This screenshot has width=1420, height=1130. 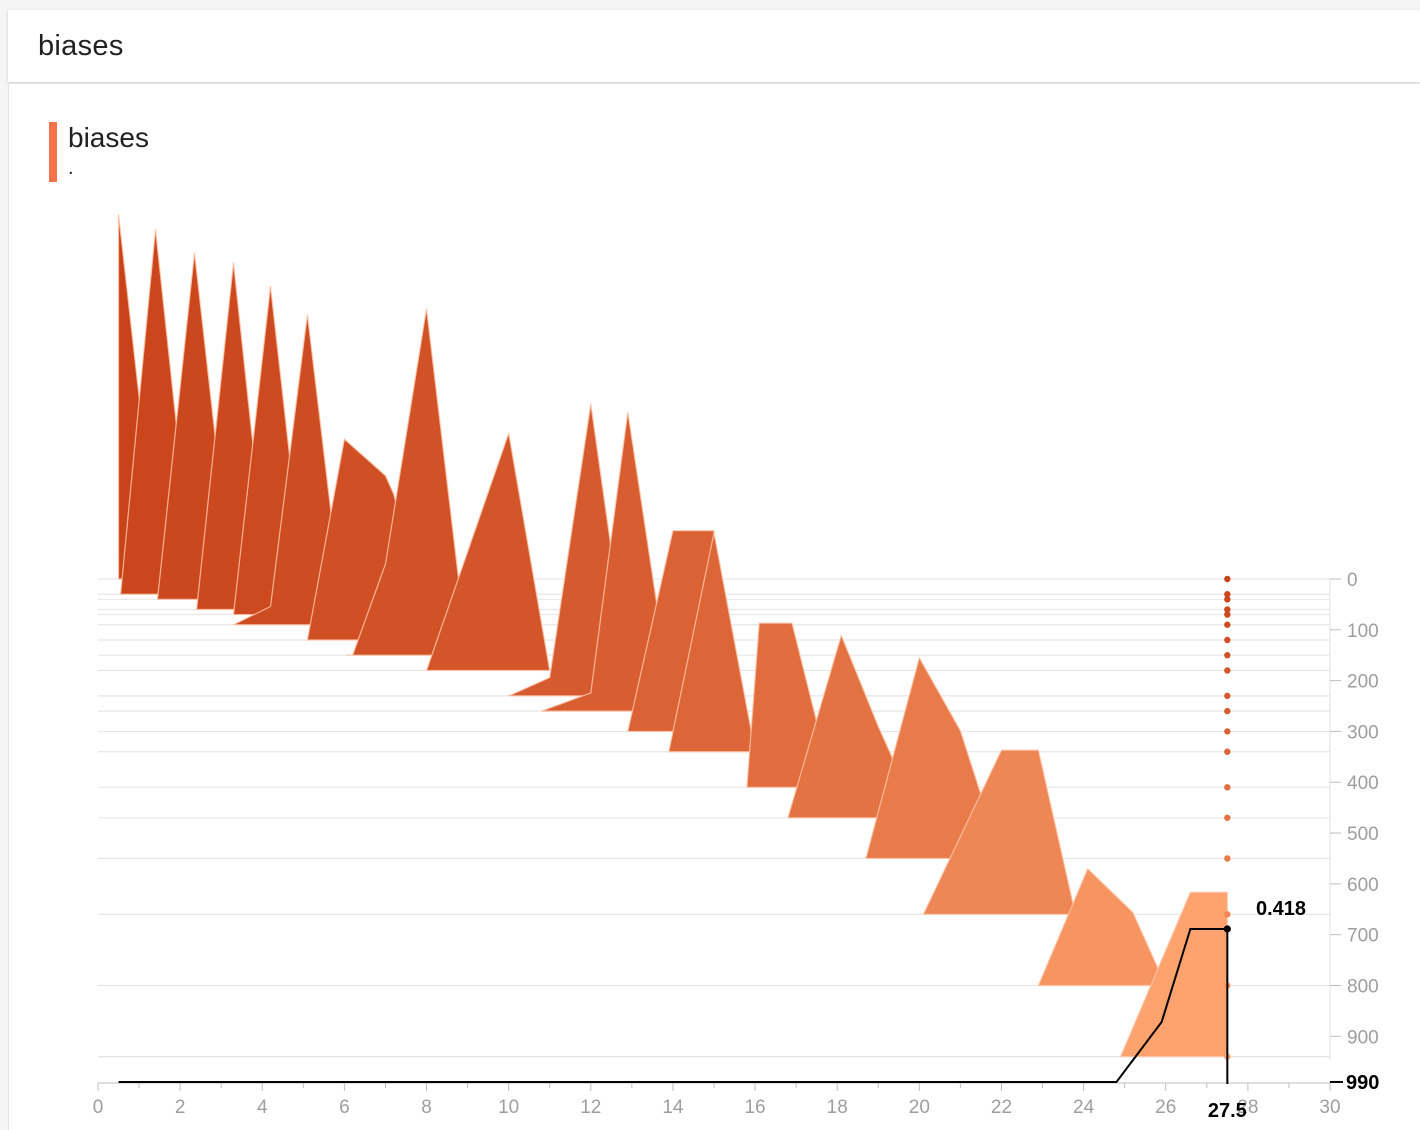 I want to click on header-bar: biases, so click(x=714, y=46).